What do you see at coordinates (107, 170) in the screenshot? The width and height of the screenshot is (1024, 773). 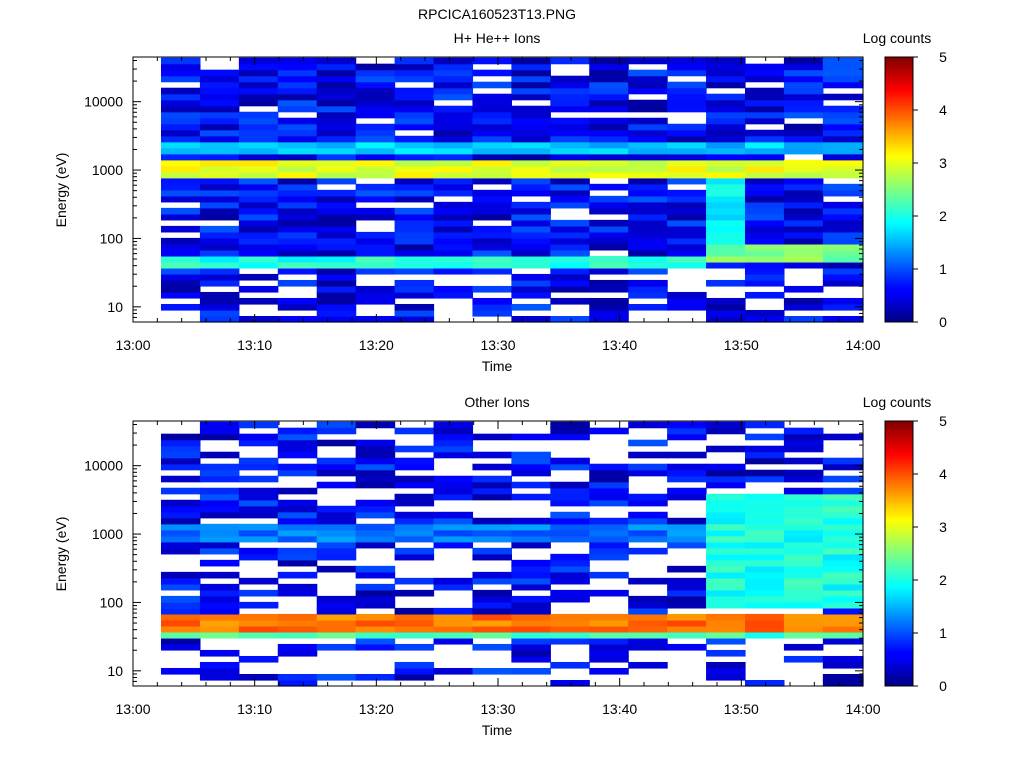 I see `y-tick-label: 1000` at bounding box center [107, 170].